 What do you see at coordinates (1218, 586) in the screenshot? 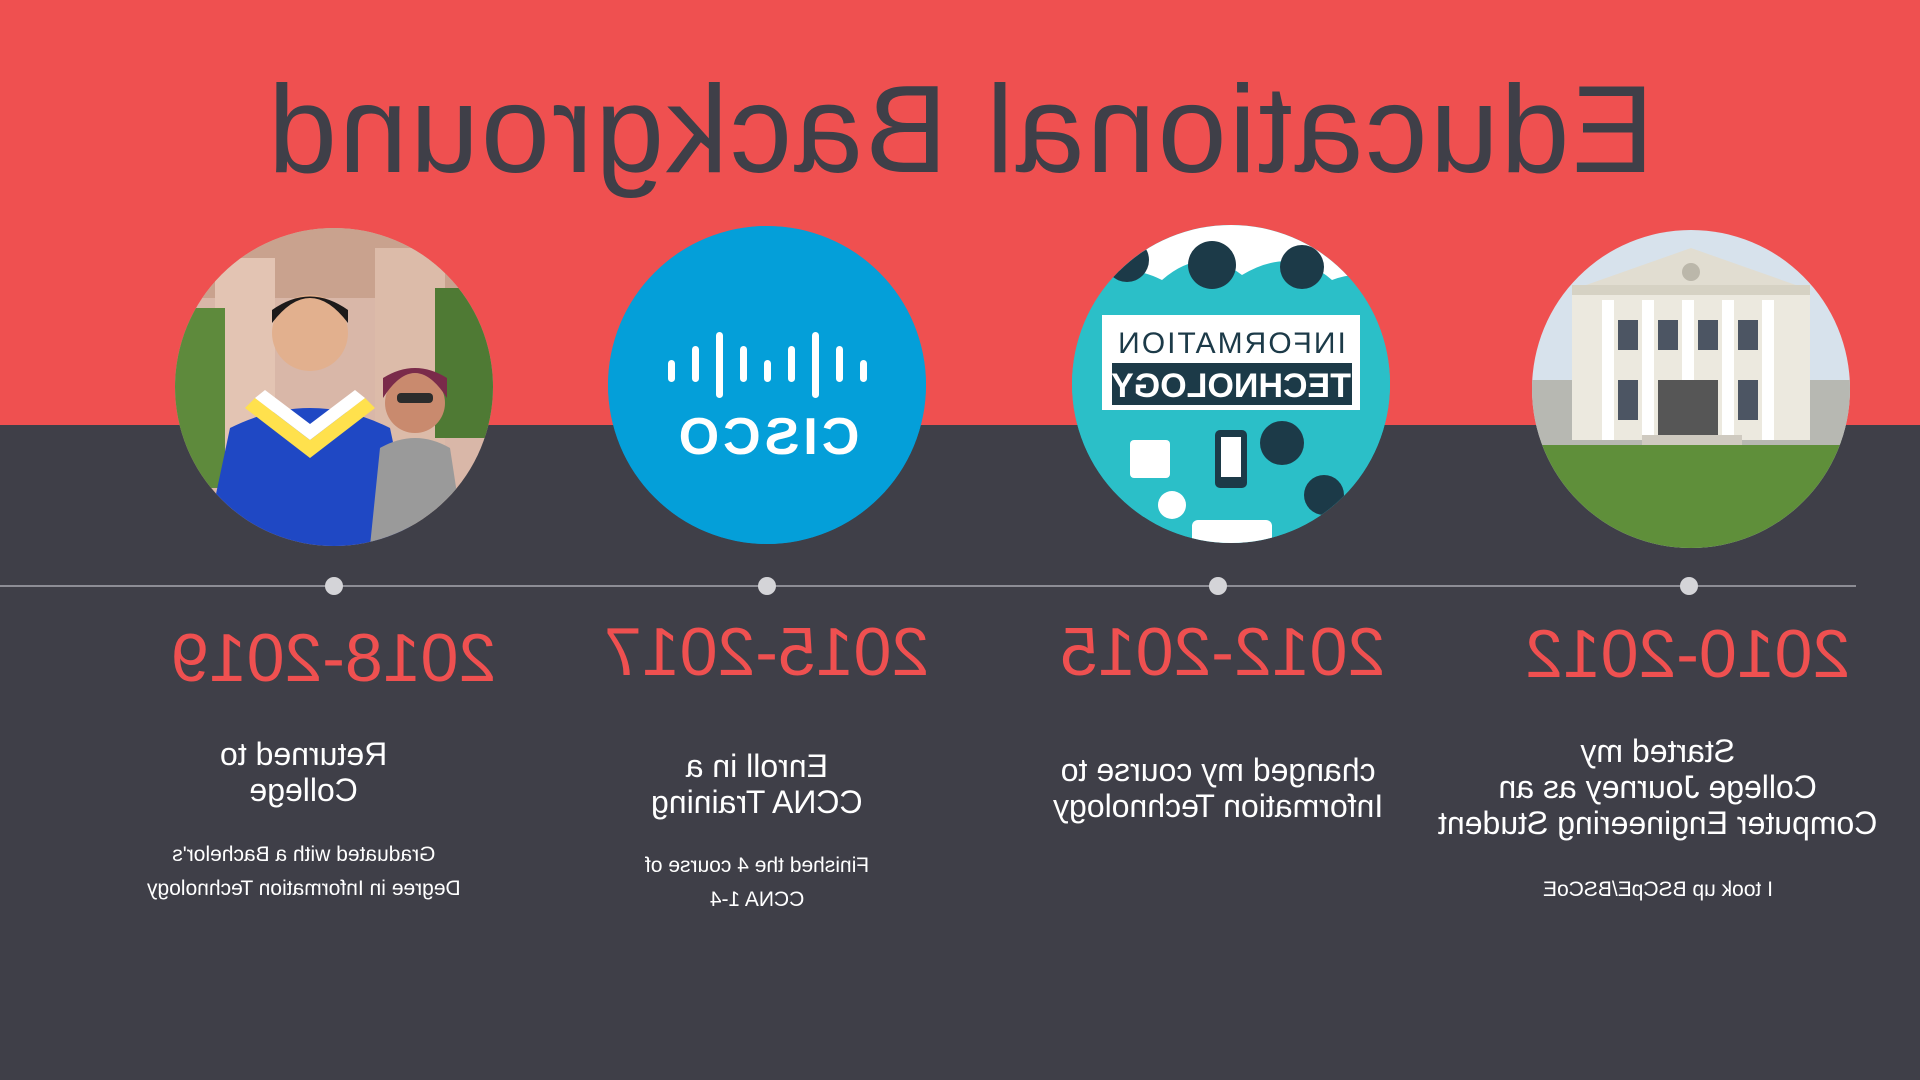
I see `timeline-dot-2012` at bounding box center [1218, 586].